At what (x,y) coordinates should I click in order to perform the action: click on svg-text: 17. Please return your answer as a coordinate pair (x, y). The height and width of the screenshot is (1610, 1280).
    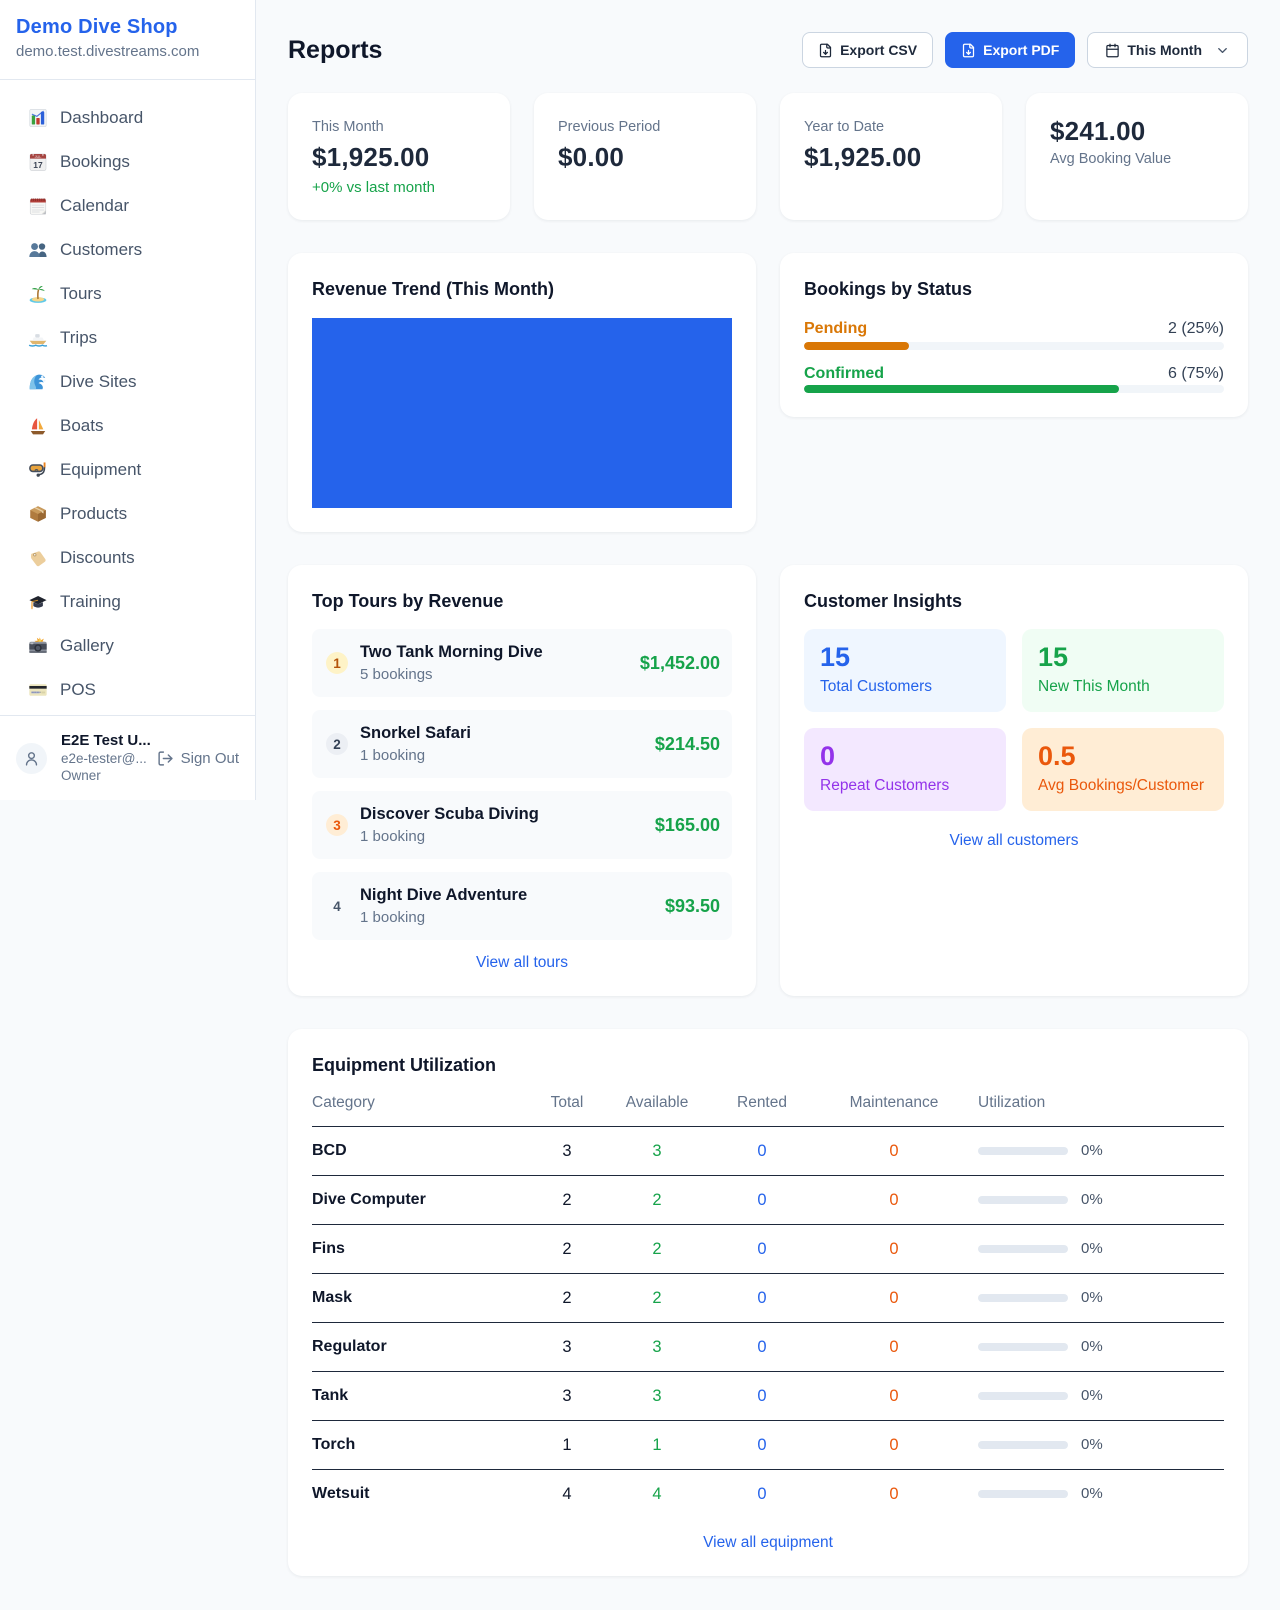
    Looking at the image, I should click on (38, 165).